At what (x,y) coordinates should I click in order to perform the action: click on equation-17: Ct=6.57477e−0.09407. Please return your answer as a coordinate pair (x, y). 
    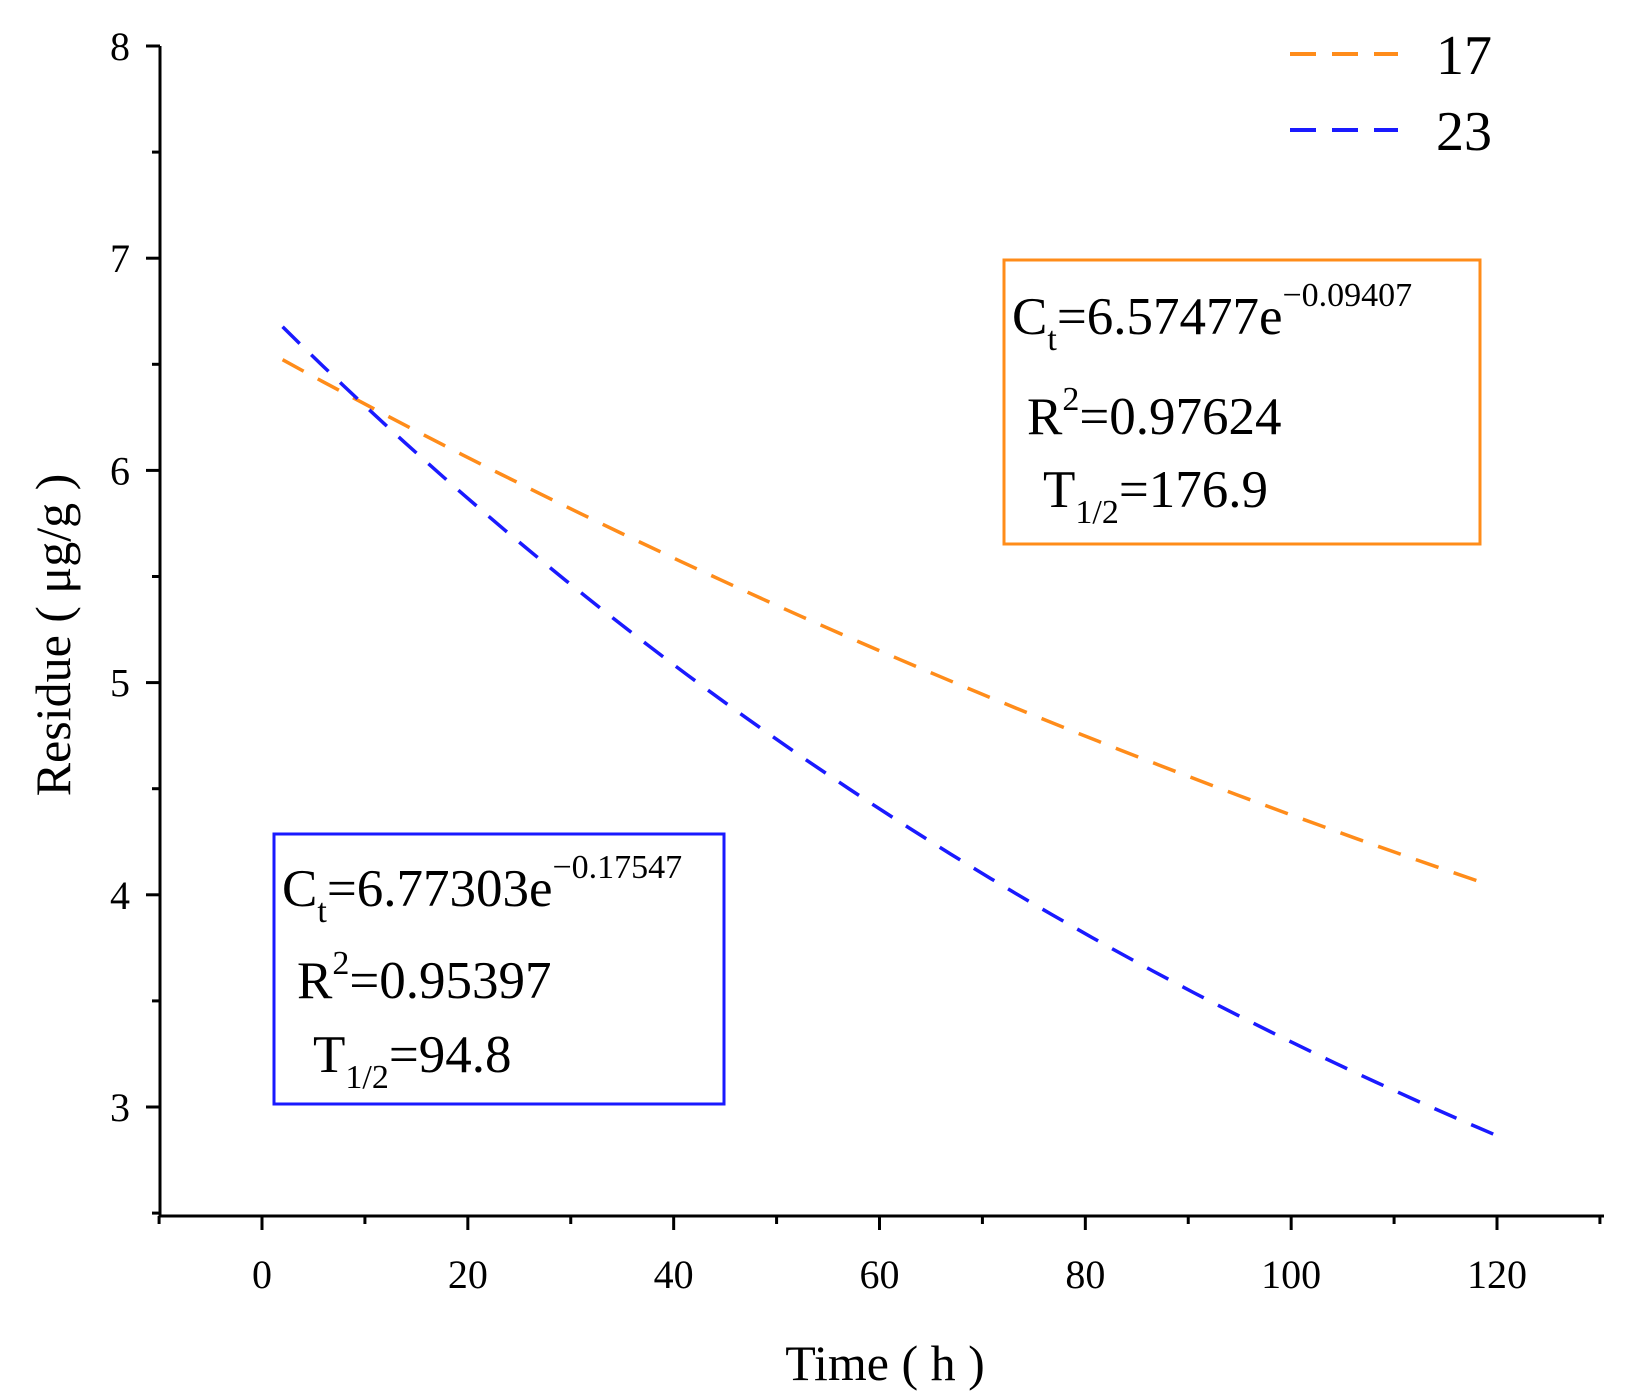
    Looking at the image, I should click on (1212, 317).